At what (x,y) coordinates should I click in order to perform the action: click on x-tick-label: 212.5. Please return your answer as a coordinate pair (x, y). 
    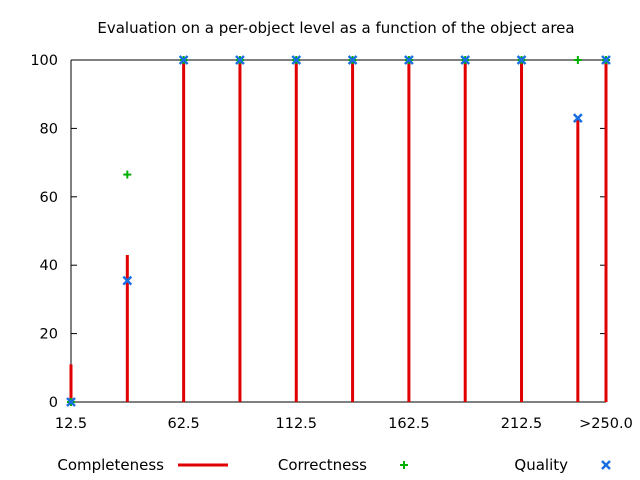
    Looking at the image, I should click on (522, 424).